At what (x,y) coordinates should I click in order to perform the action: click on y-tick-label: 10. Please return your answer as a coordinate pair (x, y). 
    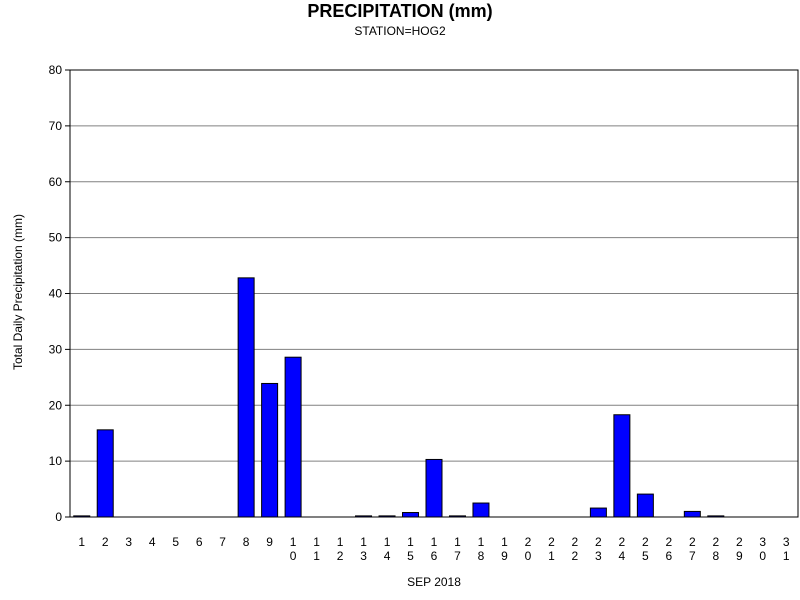
    Looking at the image, I should click on (56, 461).